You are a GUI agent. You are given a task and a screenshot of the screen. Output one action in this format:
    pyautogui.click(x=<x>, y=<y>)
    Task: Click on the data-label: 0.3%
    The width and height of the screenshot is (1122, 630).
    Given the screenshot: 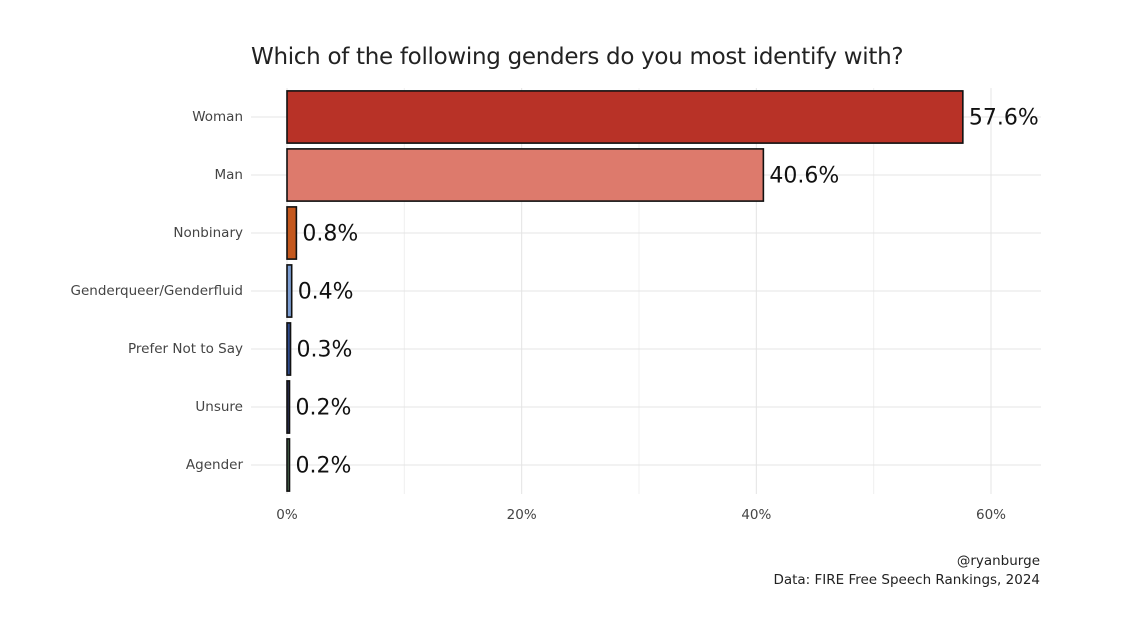 What is the action you would take?
    pyautogui.click(x=325, y=350)
    